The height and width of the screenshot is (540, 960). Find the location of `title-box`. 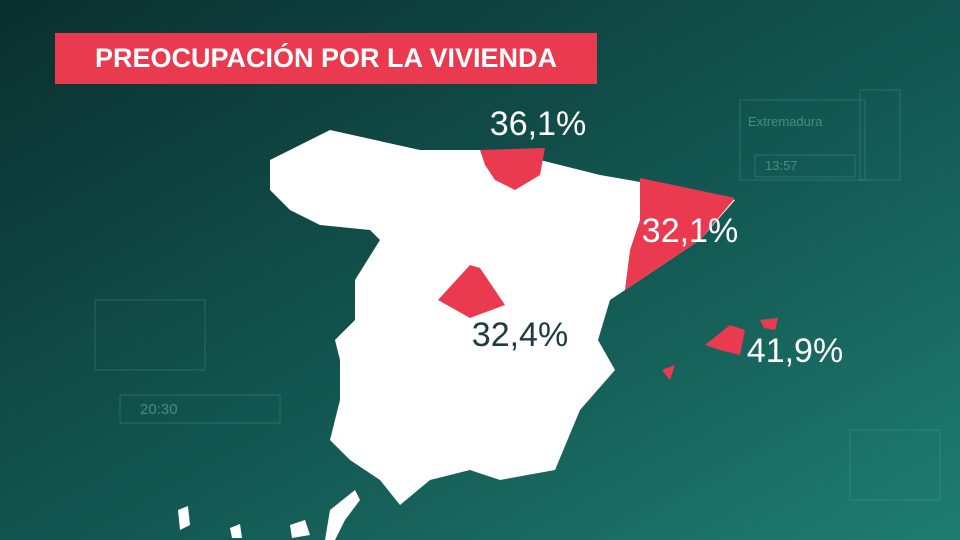

title-box is located at coordinates (326, 58).